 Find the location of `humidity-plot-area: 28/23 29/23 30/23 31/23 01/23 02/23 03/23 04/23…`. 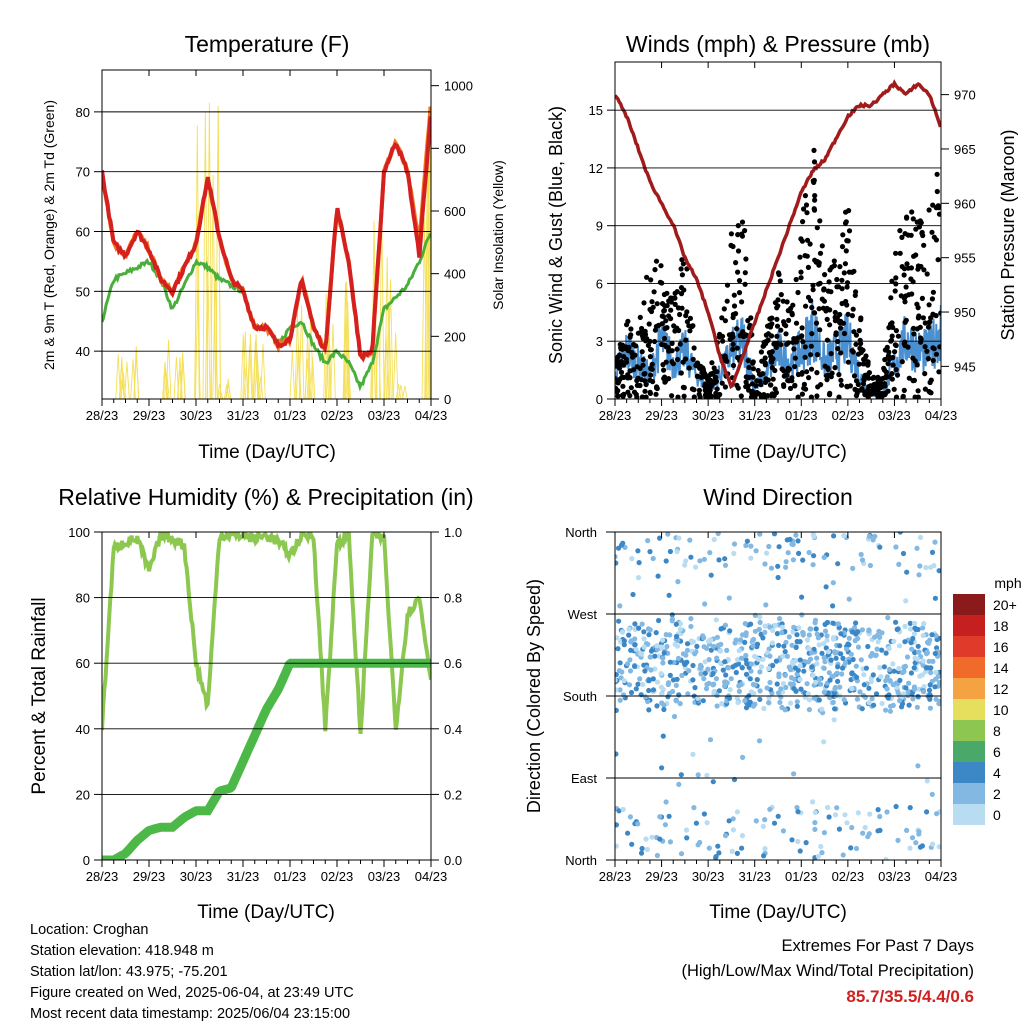

humidity-plot-area: 28/23 29/23 30/23 31/23 01/23 02/23 03/23 04/23… is located at coordinates (265, 704).